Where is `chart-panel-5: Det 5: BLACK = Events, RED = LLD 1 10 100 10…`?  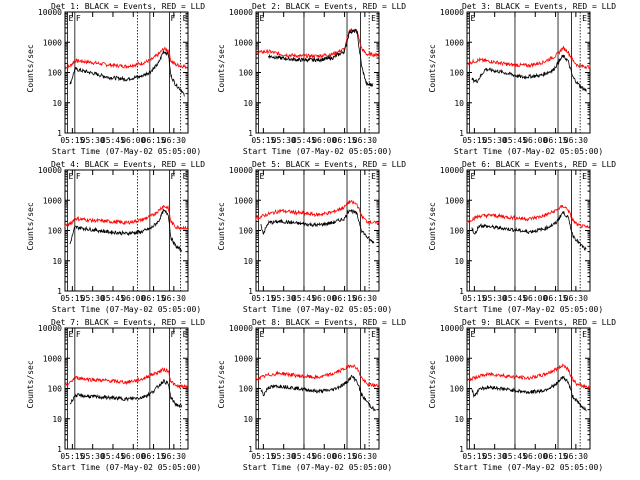
chart-panel-5: Det 5: BLACK = Events, RED = LLD 1 10 100 10… is located at coordinates (311, 237).